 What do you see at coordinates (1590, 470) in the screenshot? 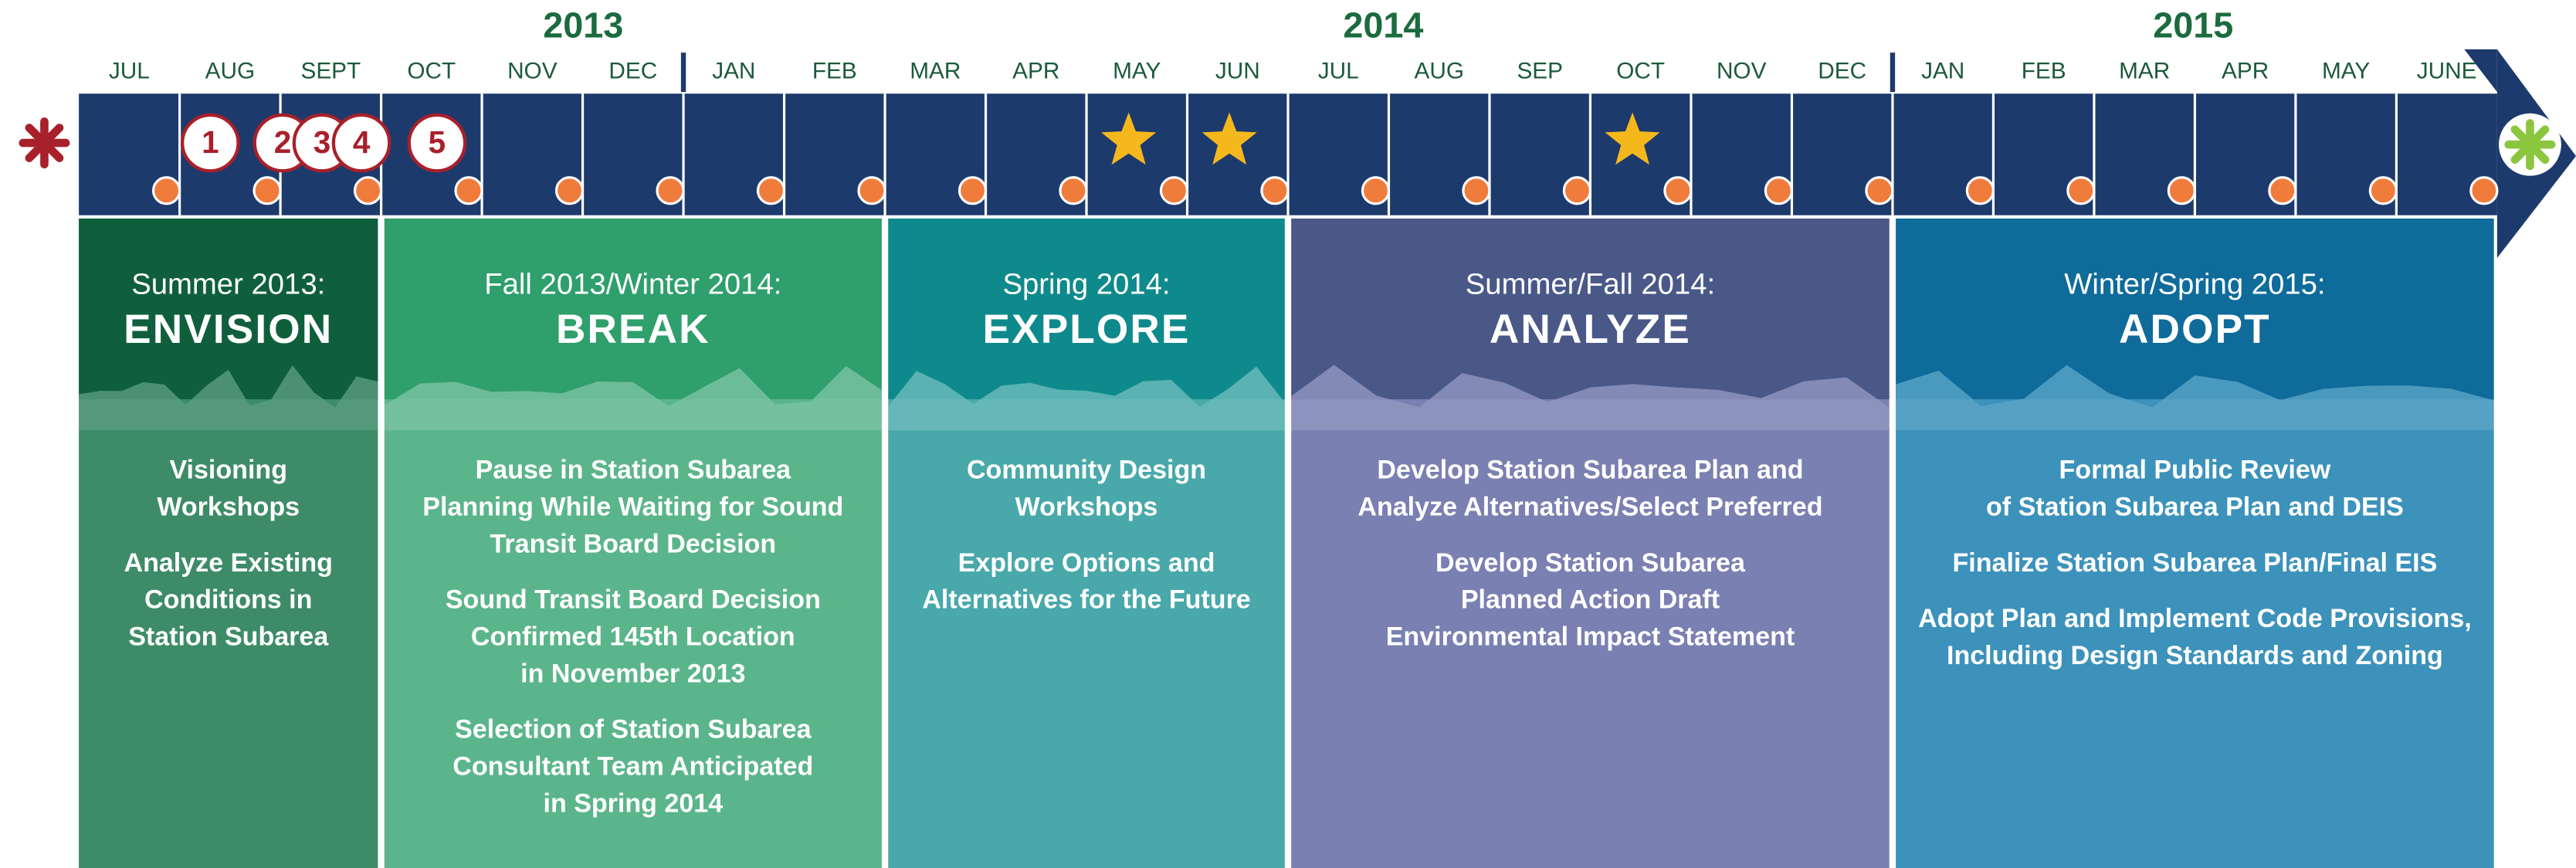
I see `phase-item-line: Develop Station Subarea Plan and` at bounding box center [1590, 470].